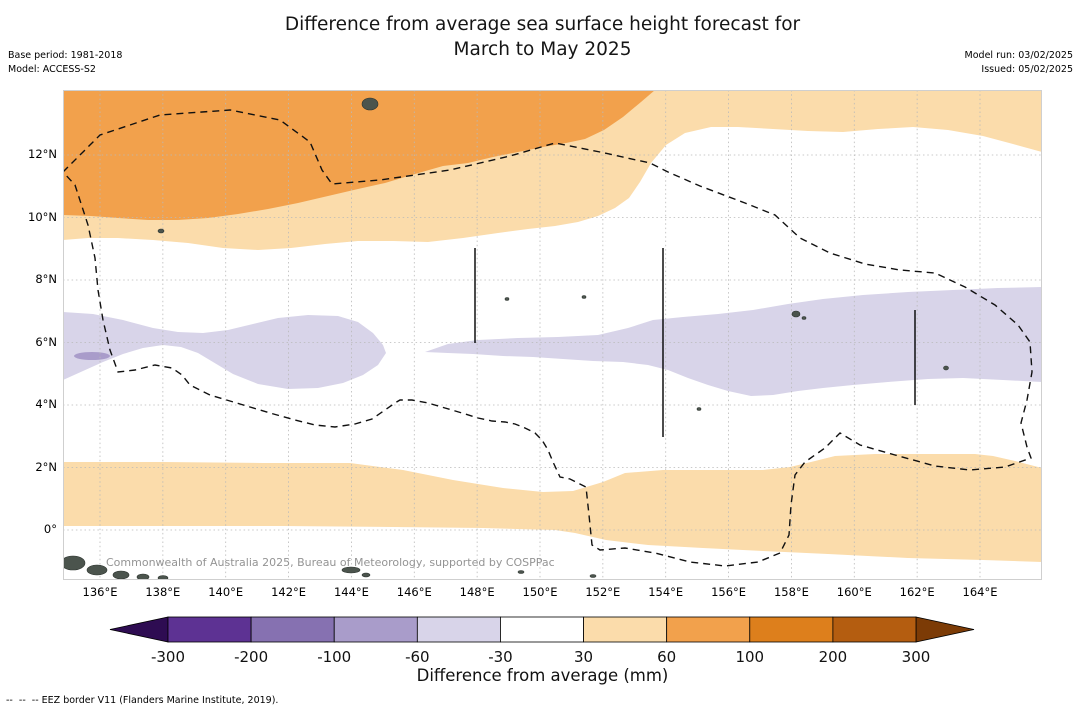 The width and height of the screenshot is (1085, 713). Describe the element at coordinates (139, 629) in the screenshot. I see `colorbar-under-arrow` at that location.